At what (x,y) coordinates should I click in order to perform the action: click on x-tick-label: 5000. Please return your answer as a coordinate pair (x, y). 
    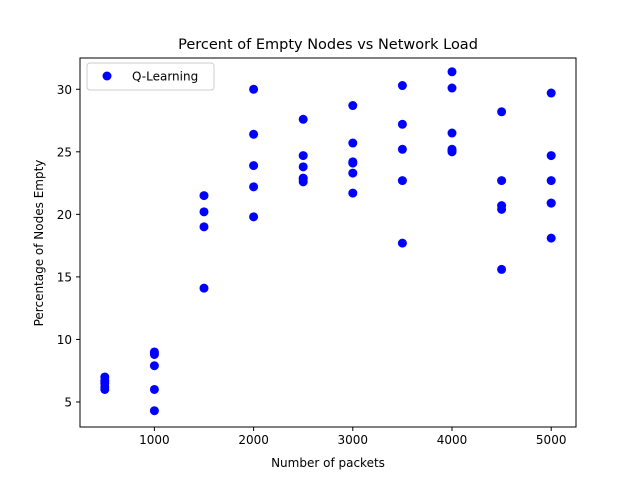
    Looking at the image, I should click on (551, 440).